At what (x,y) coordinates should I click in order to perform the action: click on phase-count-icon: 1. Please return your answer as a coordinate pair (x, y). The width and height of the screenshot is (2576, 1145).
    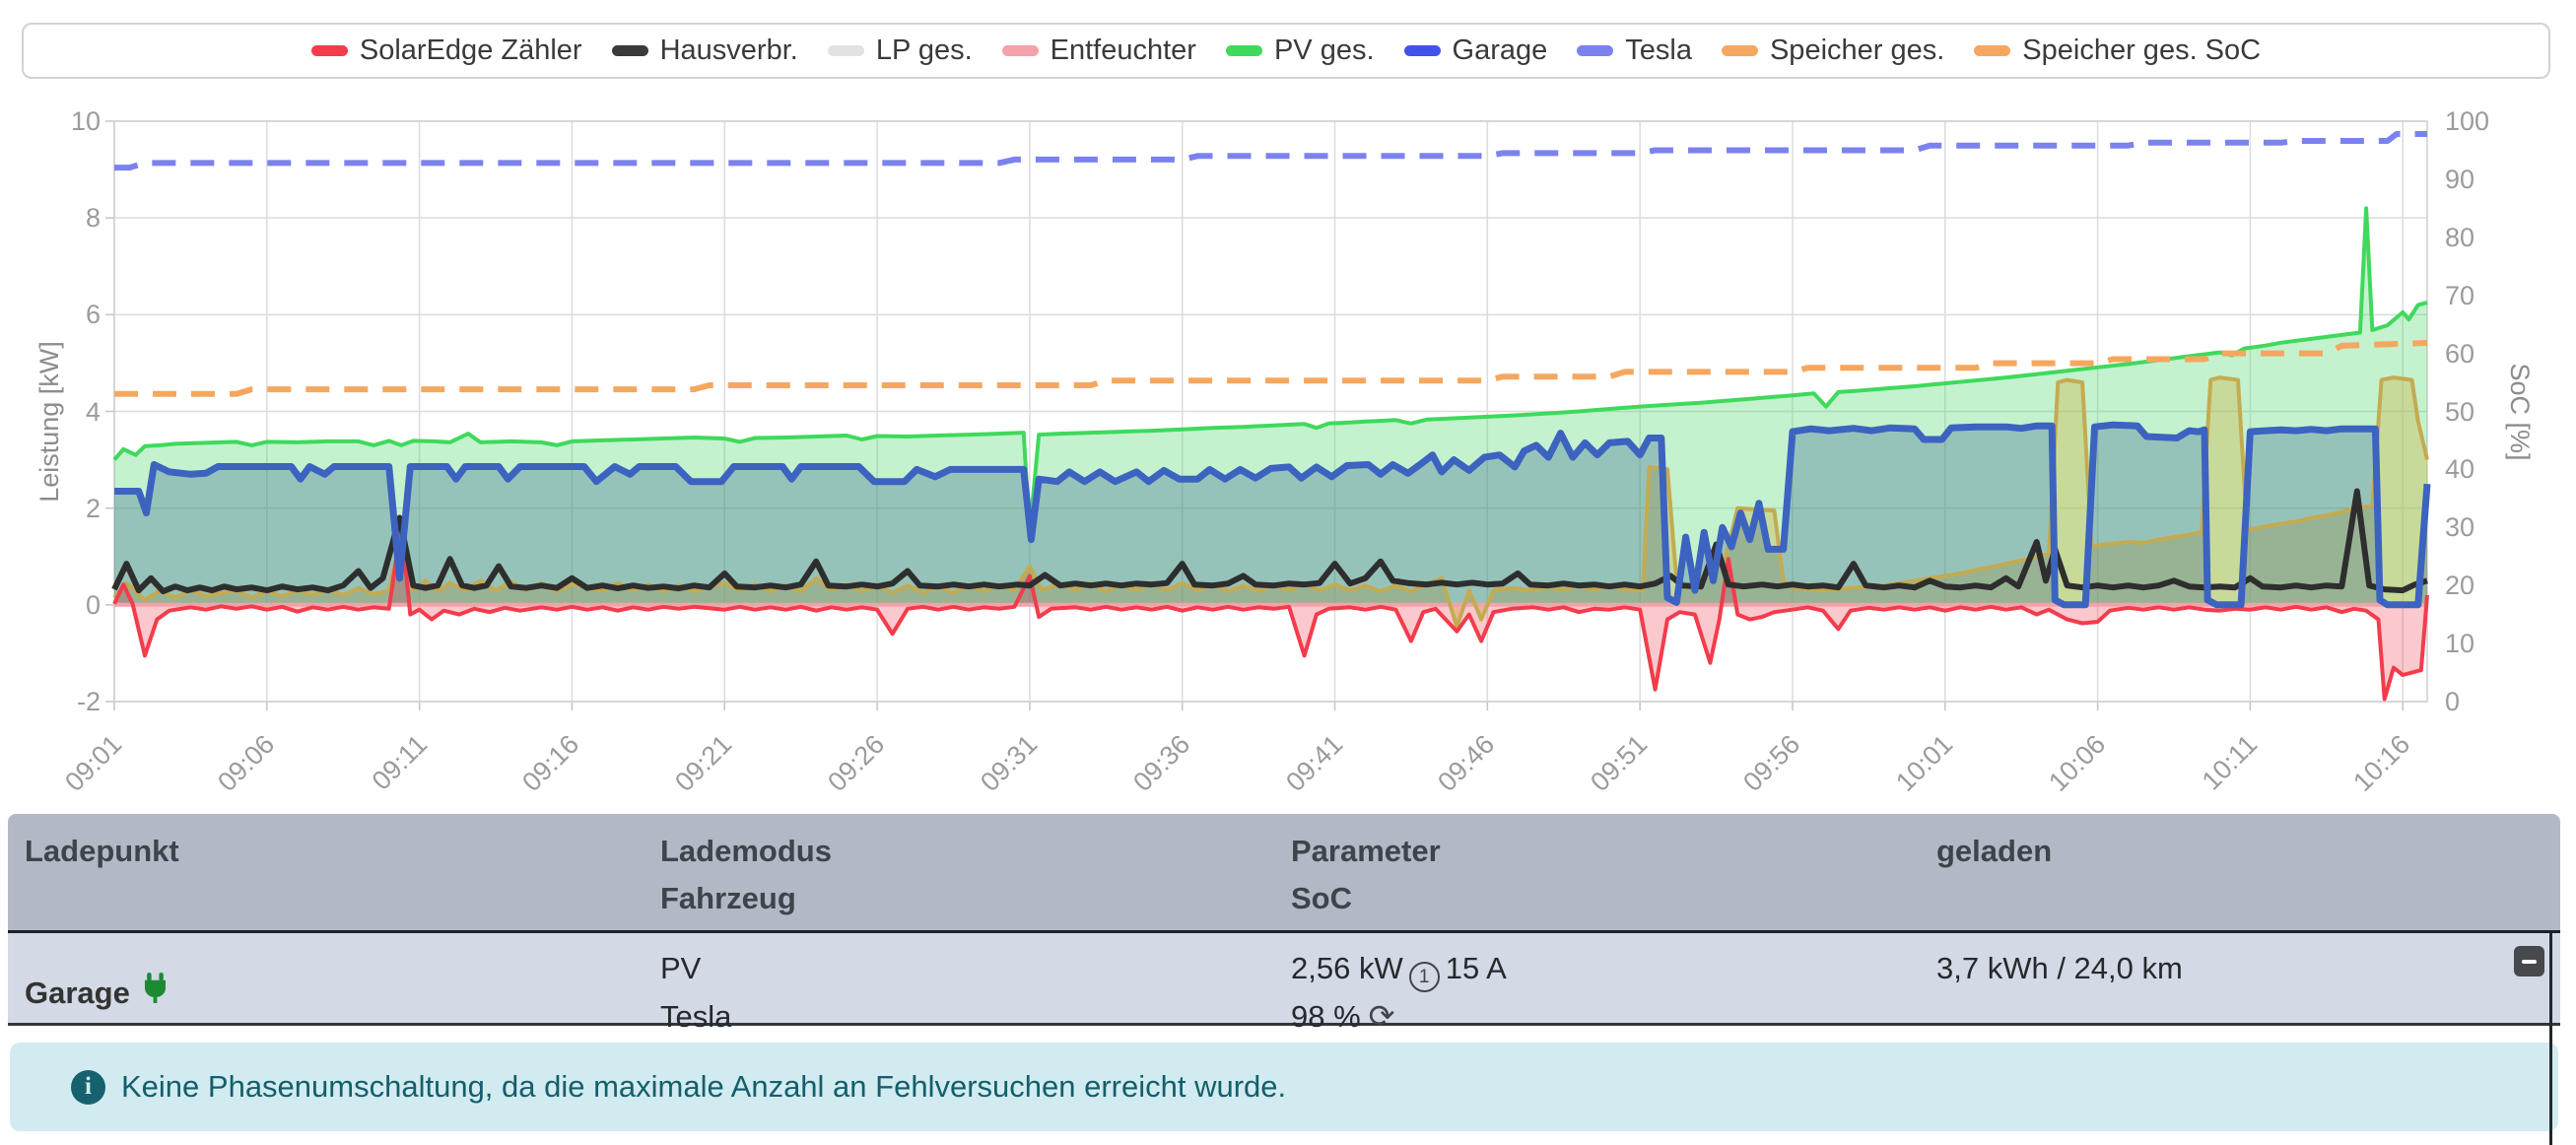
    Looking at the image, I should click on (1424, 977).